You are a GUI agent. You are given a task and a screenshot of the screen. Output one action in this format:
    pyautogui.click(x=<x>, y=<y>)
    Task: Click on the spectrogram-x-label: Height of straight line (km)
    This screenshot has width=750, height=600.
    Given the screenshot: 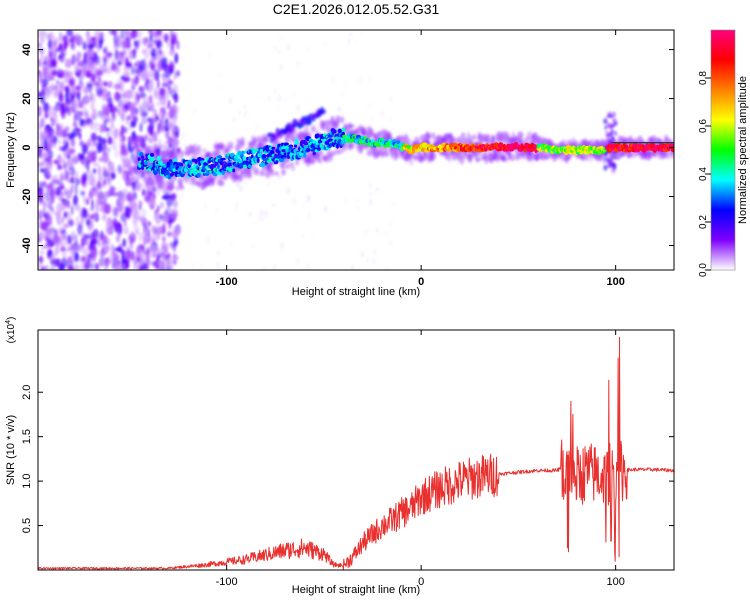 What is the action you would take?
    pyautogui.click(x=356, y=292)
    